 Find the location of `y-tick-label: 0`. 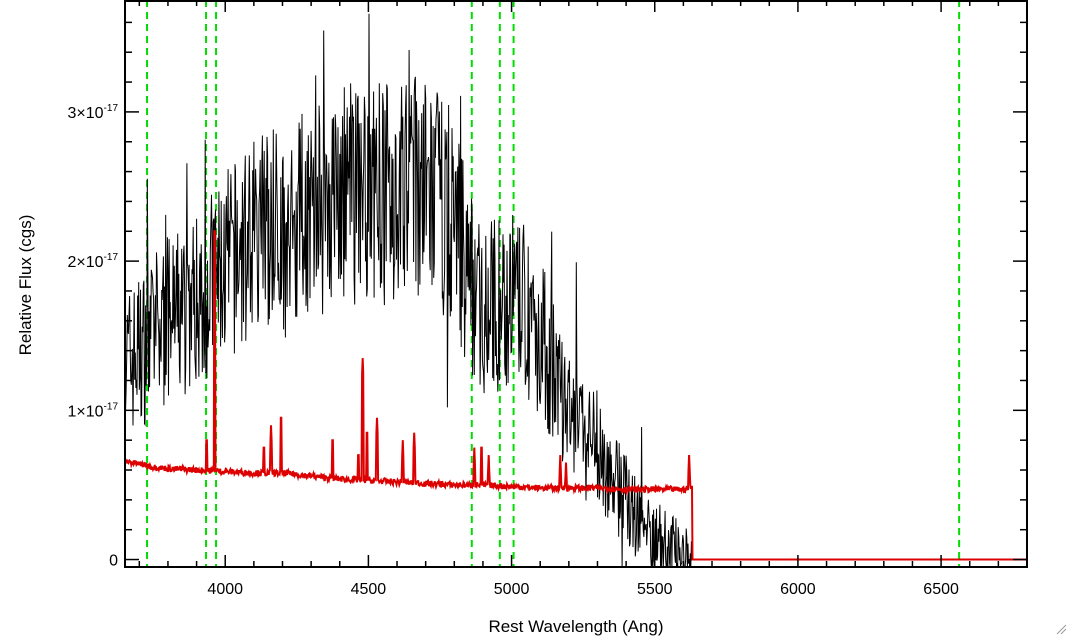

y-tick-label: 0 is located at coordinates (113, 561).